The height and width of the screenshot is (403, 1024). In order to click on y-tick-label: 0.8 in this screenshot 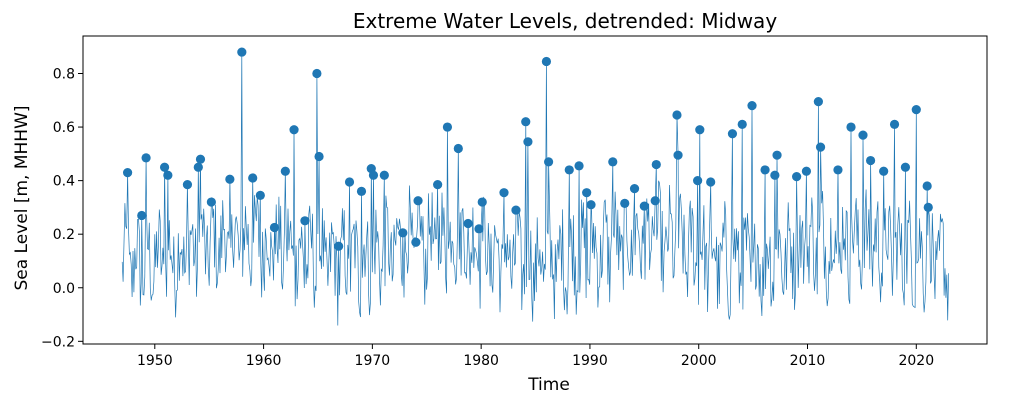, I will do `click(64, 74)`.